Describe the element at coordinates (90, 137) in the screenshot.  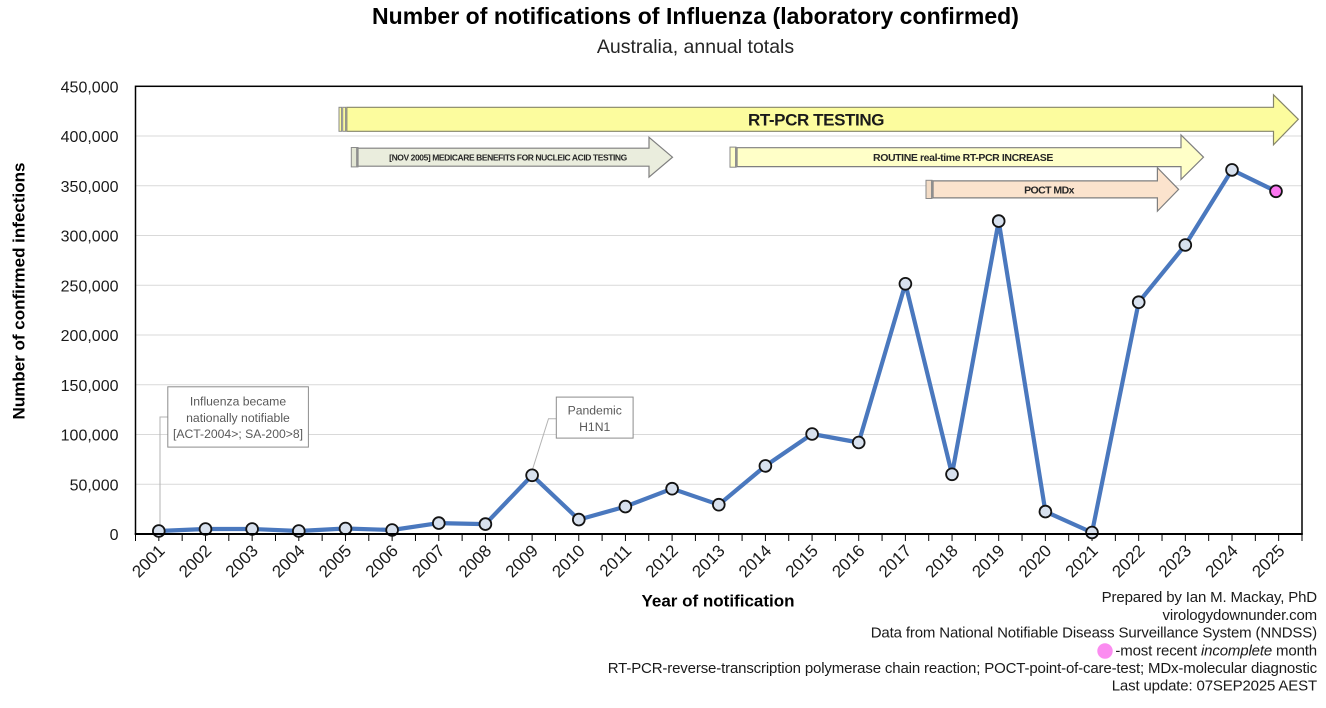
I see `svg-text: 400,000` at that location.